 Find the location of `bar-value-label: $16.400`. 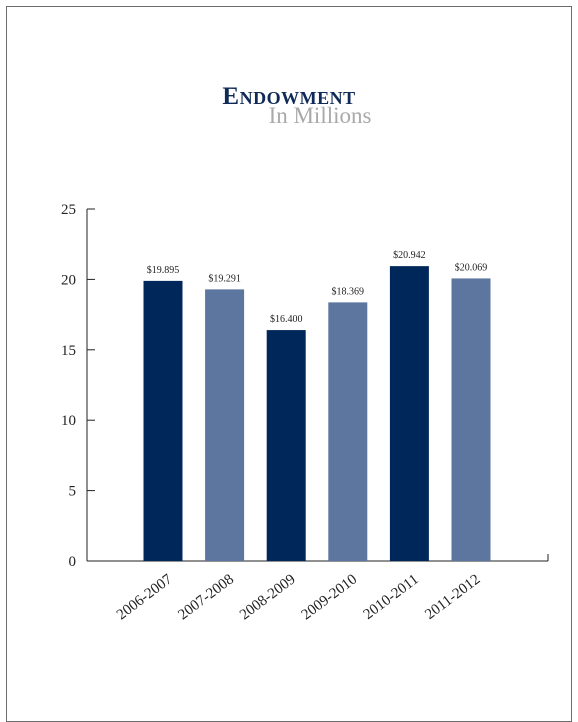

bar-value-label: $16.400 is located at coordinates (286, 319).